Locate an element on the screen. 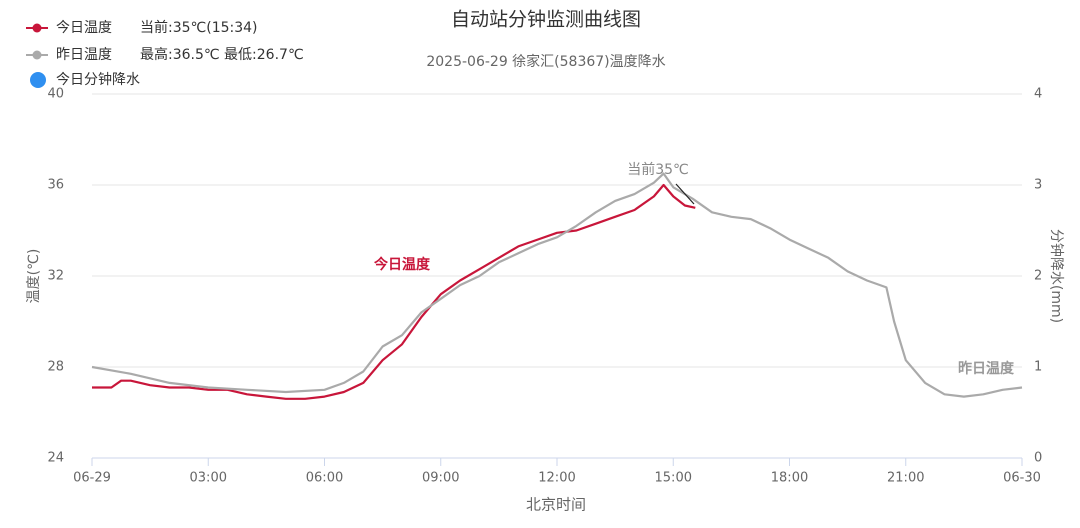 This screenshot has height=528, width=1080. y2-tick-label: 4 is located at coordinates (1038, 94).